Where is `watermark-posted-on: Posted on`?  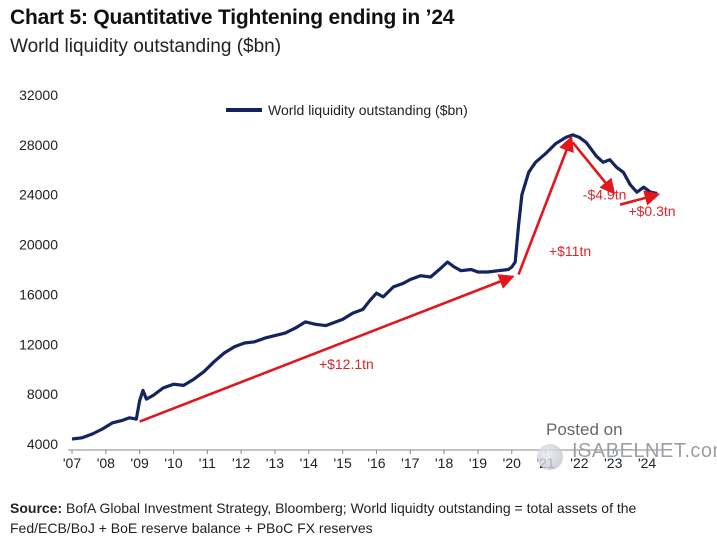
watermark-posted-on: Posted on is located at coordinates (584, 429).